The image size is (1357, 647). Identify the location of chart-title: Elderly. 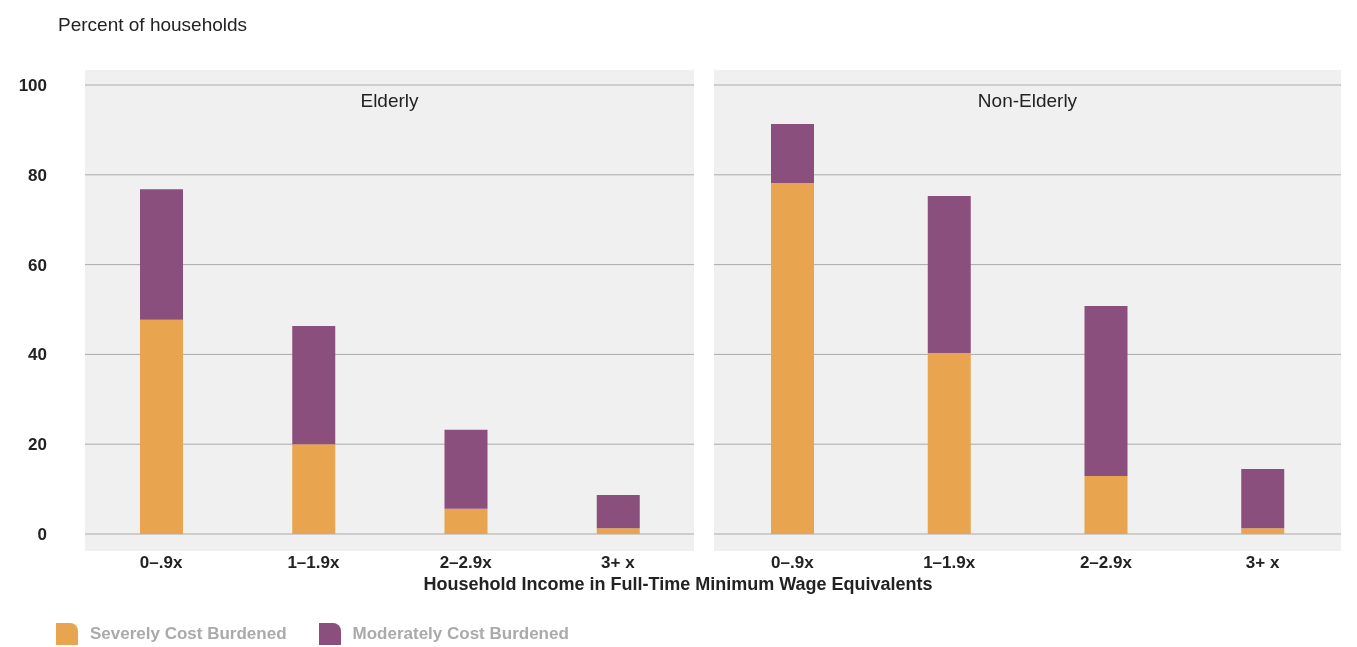
(389, 101).